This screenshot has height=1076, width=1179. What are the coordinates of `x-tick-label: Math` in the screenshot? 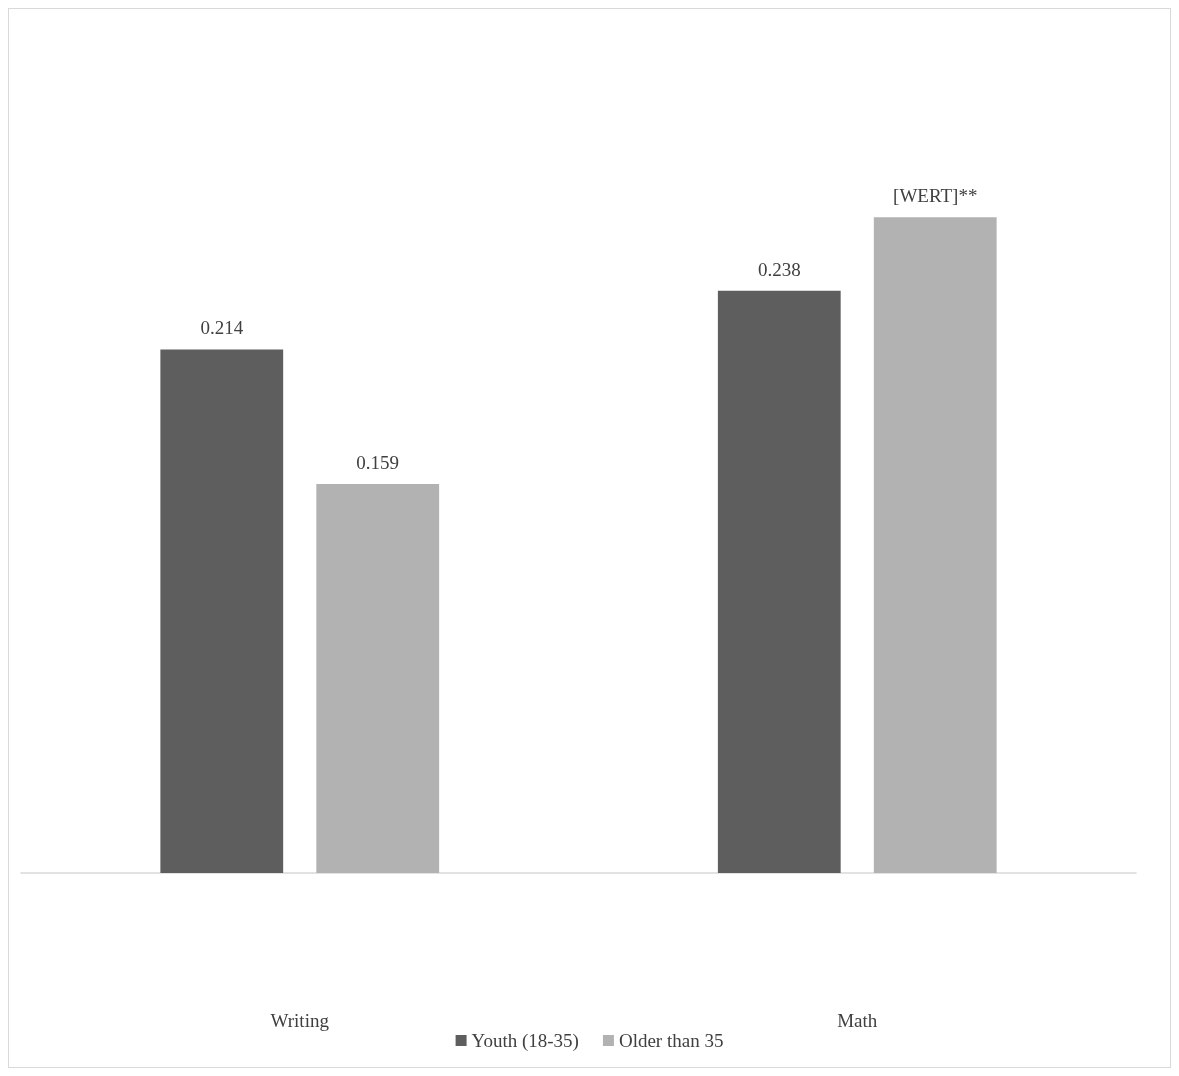 It's located at (857, 1020).